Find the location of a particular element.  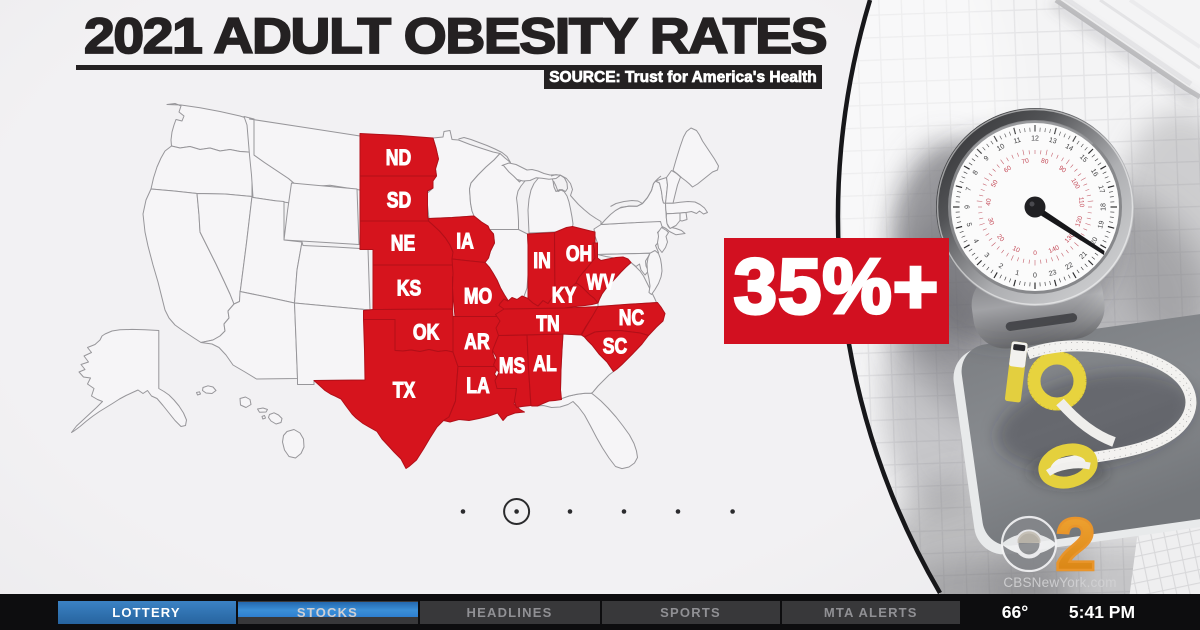

svg-text: 8 is located at coordinates (976, 172).